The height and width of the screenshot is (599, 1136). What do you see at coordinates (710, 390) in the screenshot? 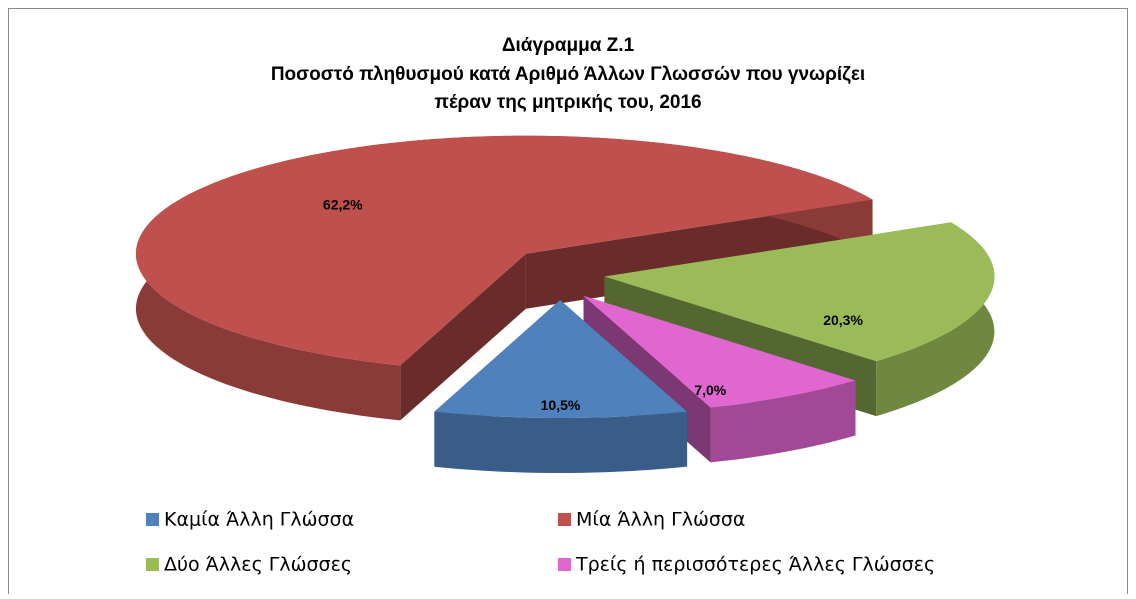
I see `data-label: 7,0%` at bounding box center [710, 390].